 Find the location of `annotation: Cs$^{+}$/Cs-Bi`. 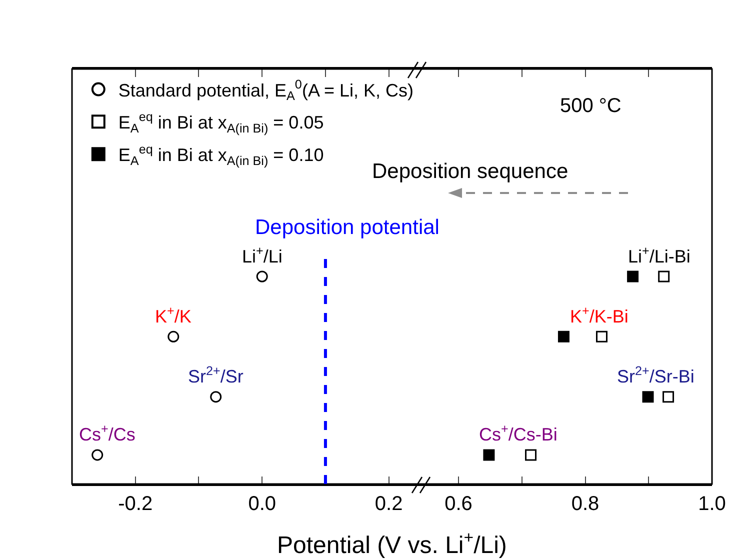

annotation: Cs$^{+}$/Cs-Bi is located at coordinates (518, 433).